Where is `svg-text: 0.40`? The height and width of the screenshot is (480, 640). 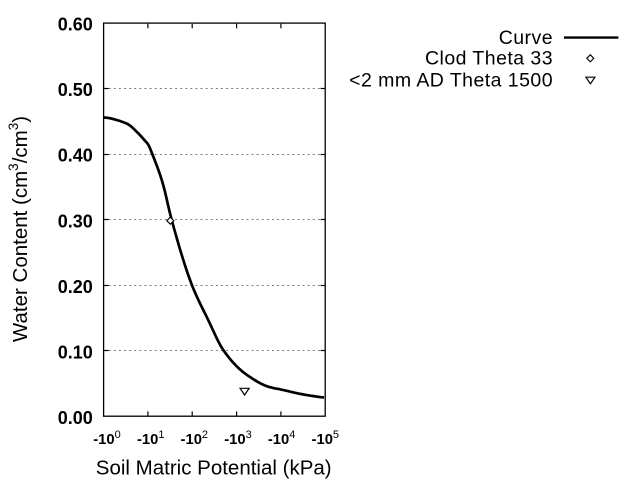 svg-text: 0.40 is located at coordinates (75, 156).